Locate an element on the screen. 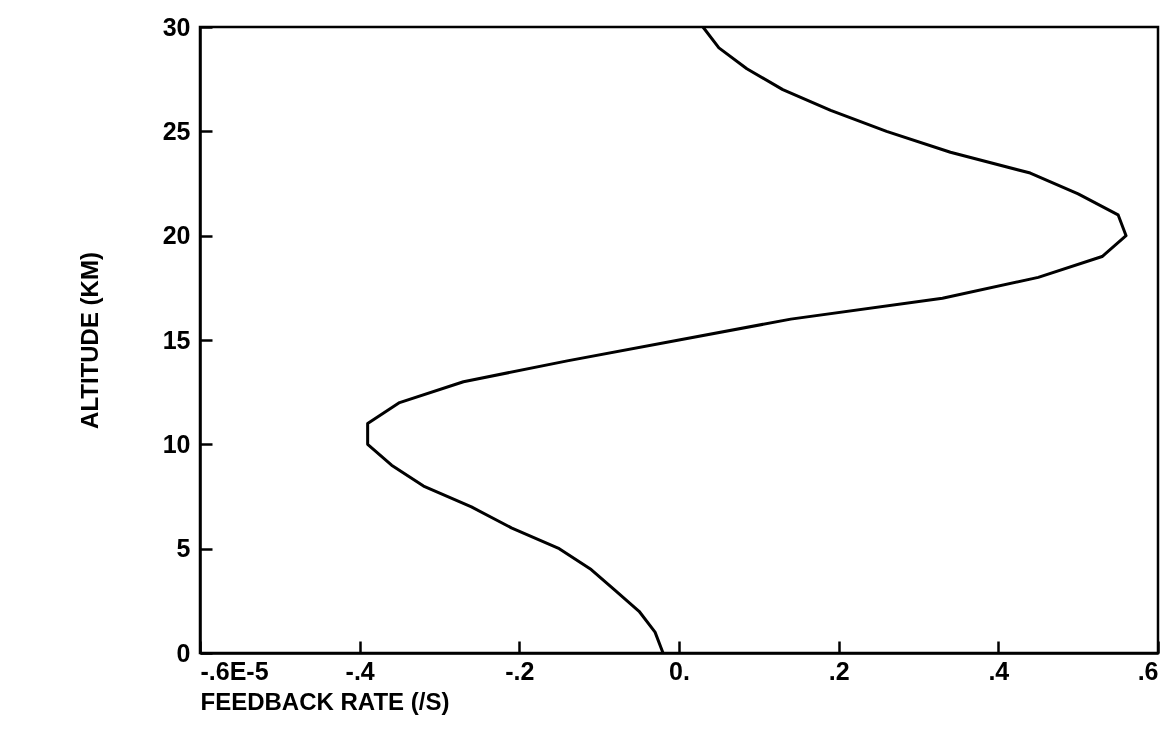  x-axis-title: FEEDBACK RATE (/S) is located at coordinates (325, 701).